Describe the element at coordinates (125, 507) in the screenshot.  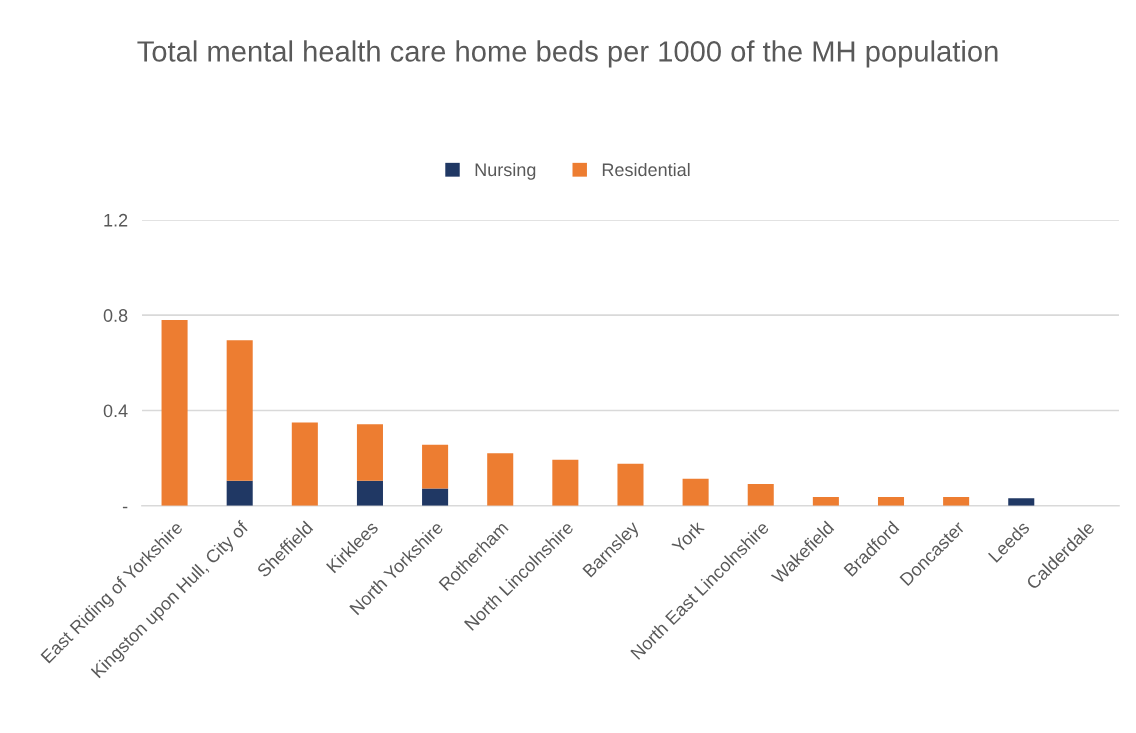
I see `y-tick-label: -` at that location.